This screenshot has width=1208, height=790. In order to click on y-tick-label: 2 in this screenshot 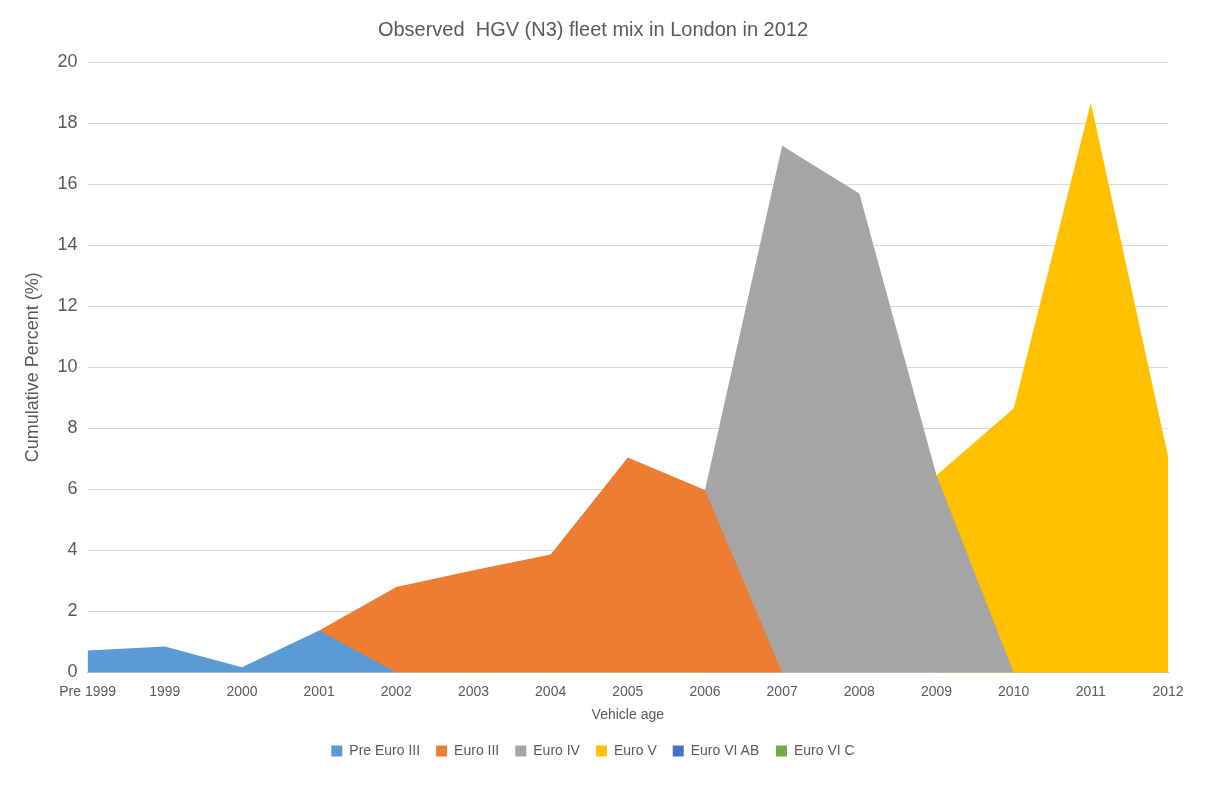, I will do `click(72, 610)`.